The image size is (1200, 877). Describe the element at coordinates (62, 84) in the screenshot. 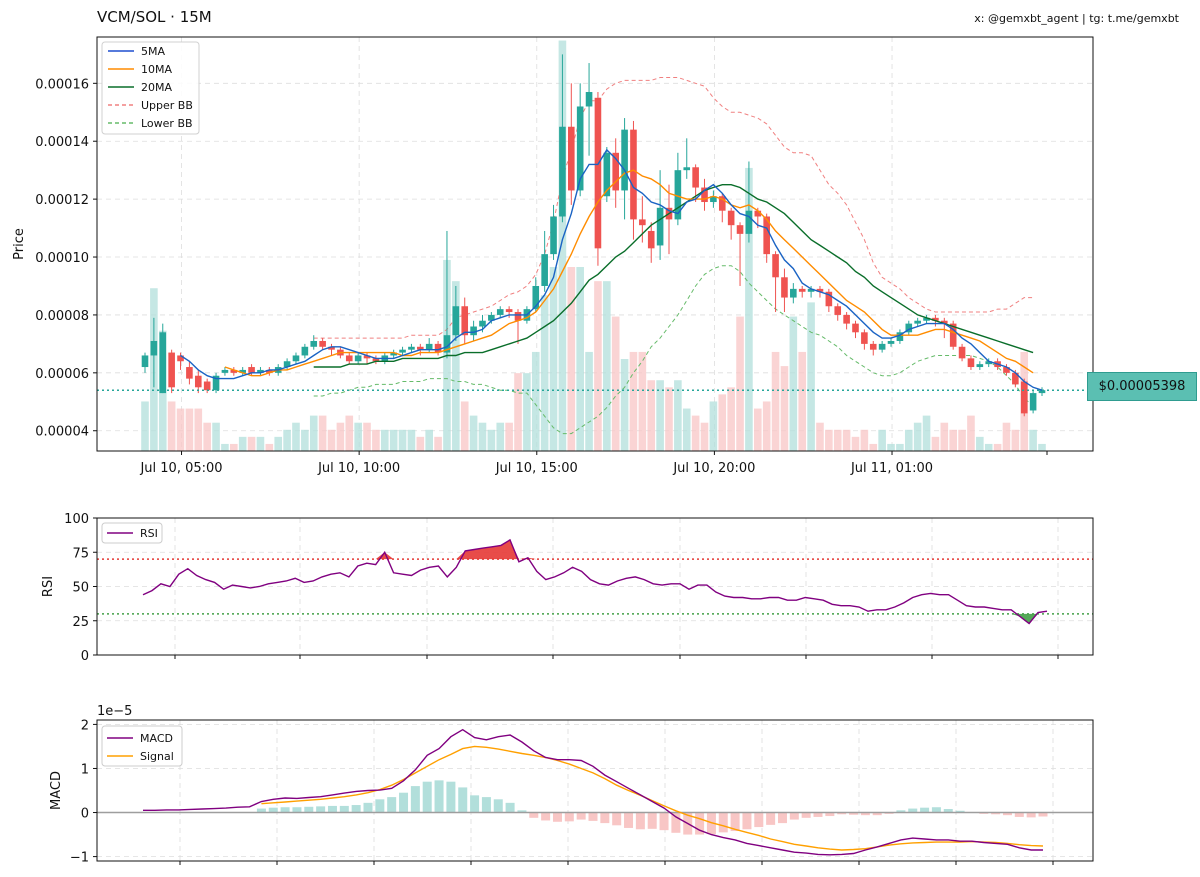

I see `price-ytick-label: 0.00016` at that location.